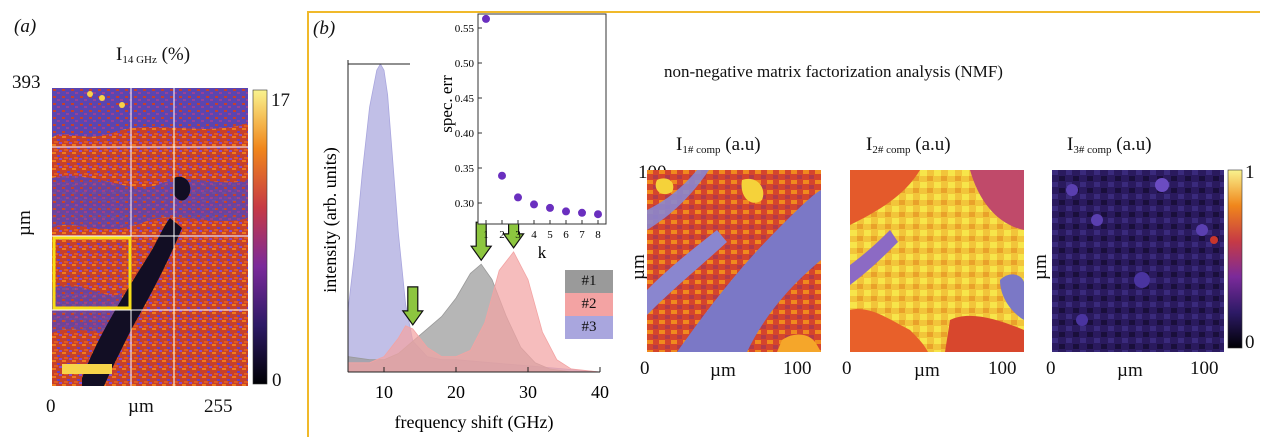 This screenshot has height=438, width=1261. Describe the element at coordinates (277, 380) in the screenshot. I see `panel-a-colorbar-min: 0` at that location.